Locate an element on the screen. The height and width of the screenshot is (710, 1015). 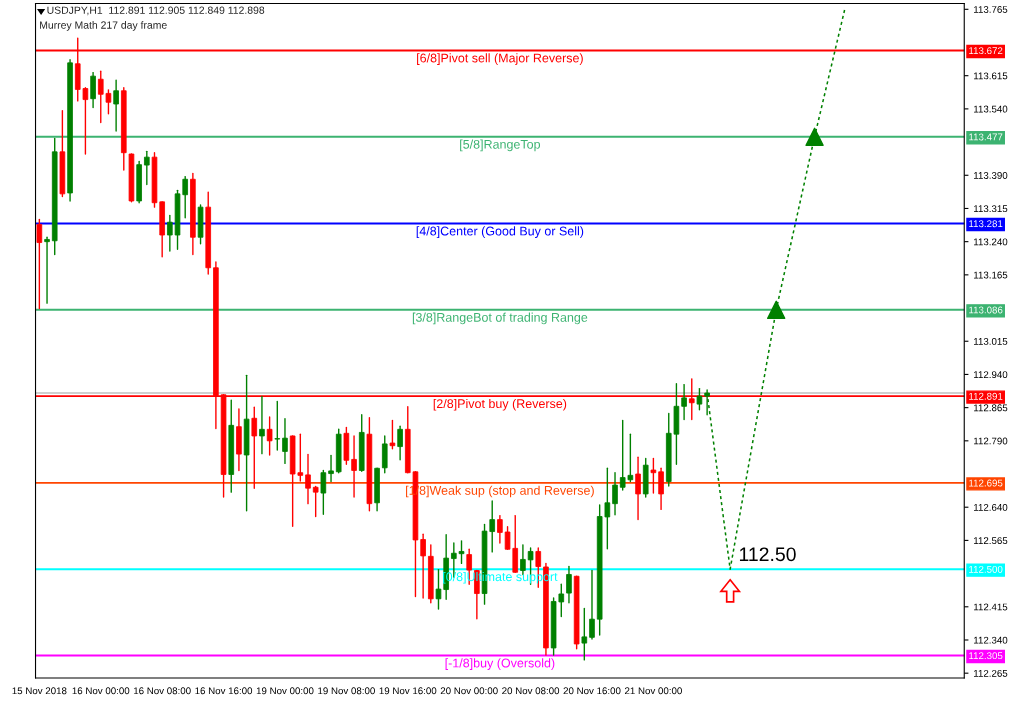
ref-line-label: [5/8]RangeTop is located at coordinates (500, 145).